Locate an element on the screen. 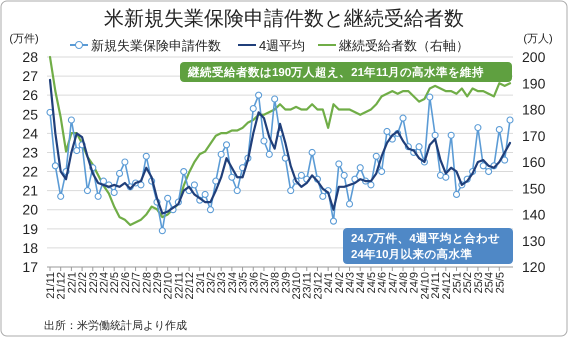 This screenshot has height=337, width=568. x-tick-label: 23/10 is located at coordinates (297, 286).